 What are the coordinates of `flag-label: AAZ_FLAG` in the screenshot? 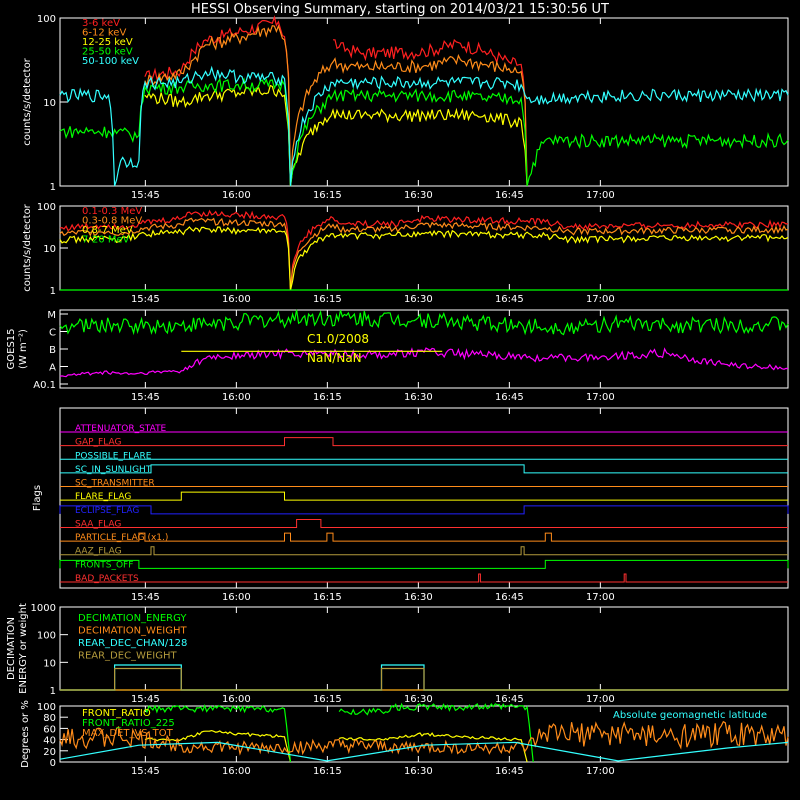 It's located at (98, 552).